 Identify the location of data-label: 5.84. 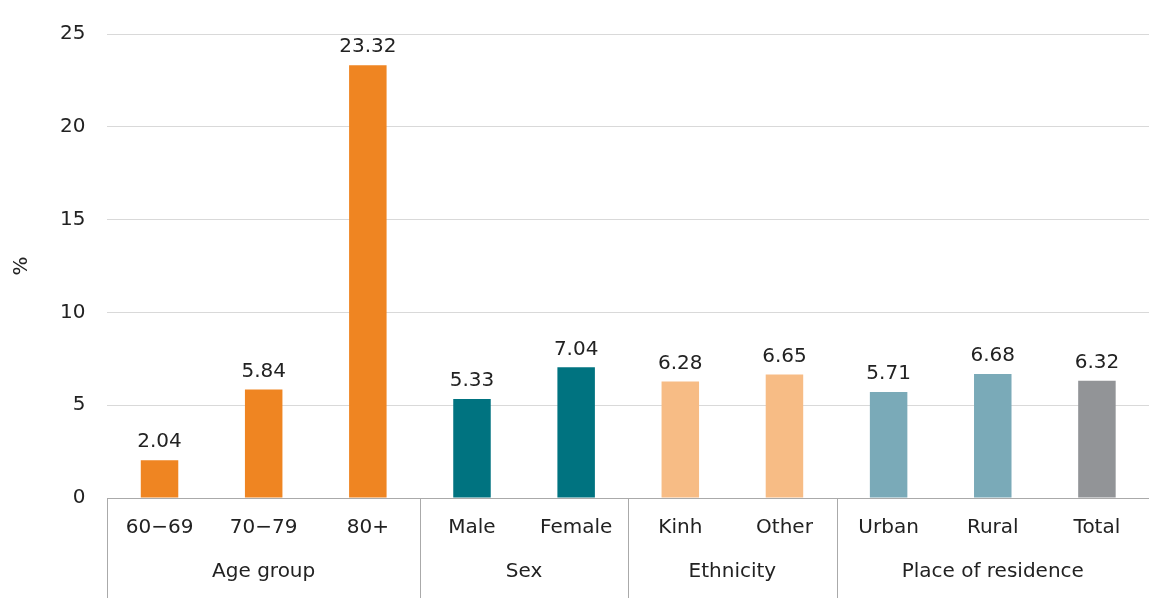
(263, 369).